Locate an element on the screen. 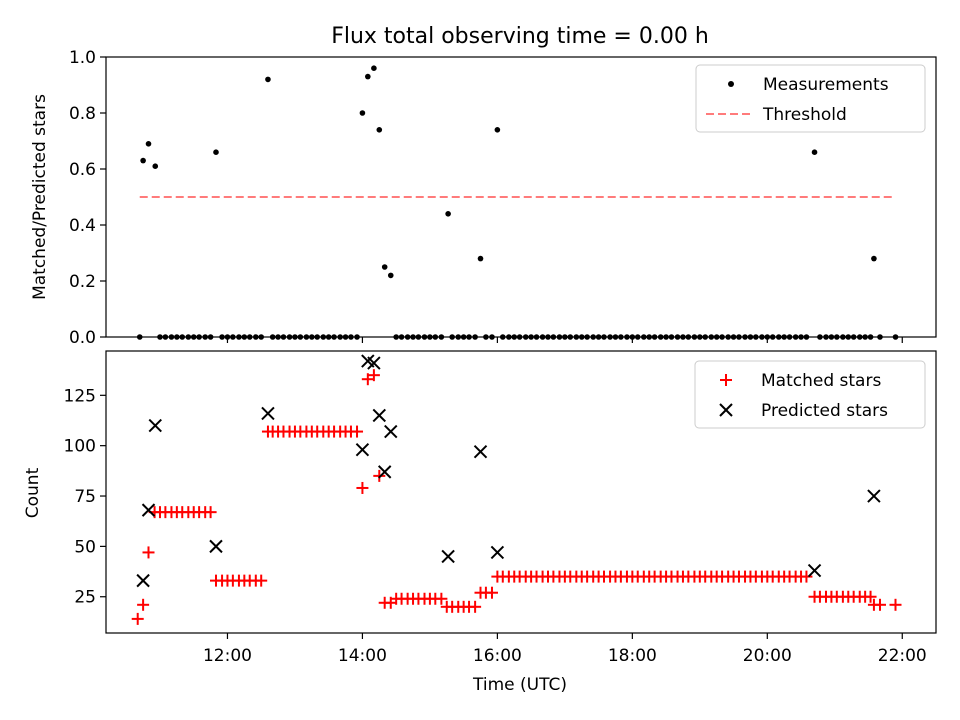  top-legend-box is located at coordinates (810, 98).